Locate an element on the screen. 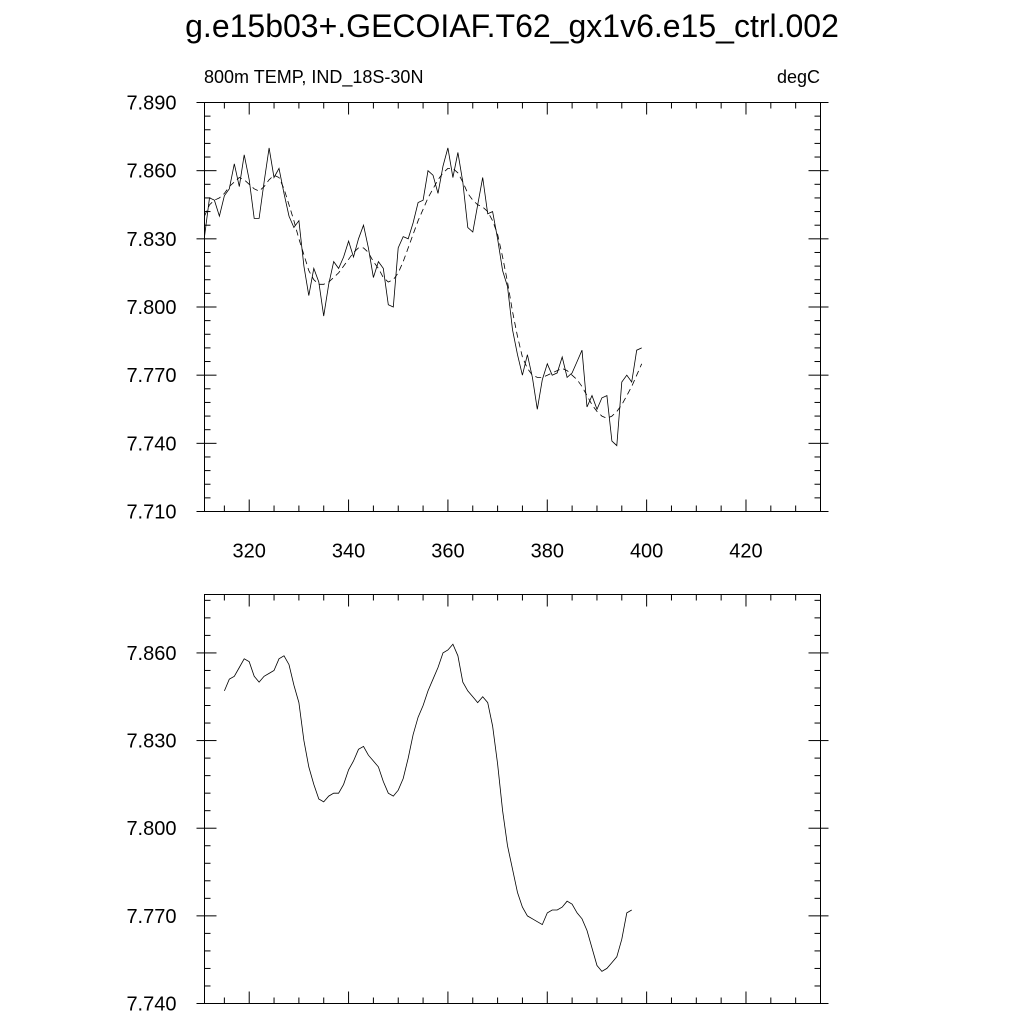  top-xtick-label: 420 is located at coordinates (745, 552).